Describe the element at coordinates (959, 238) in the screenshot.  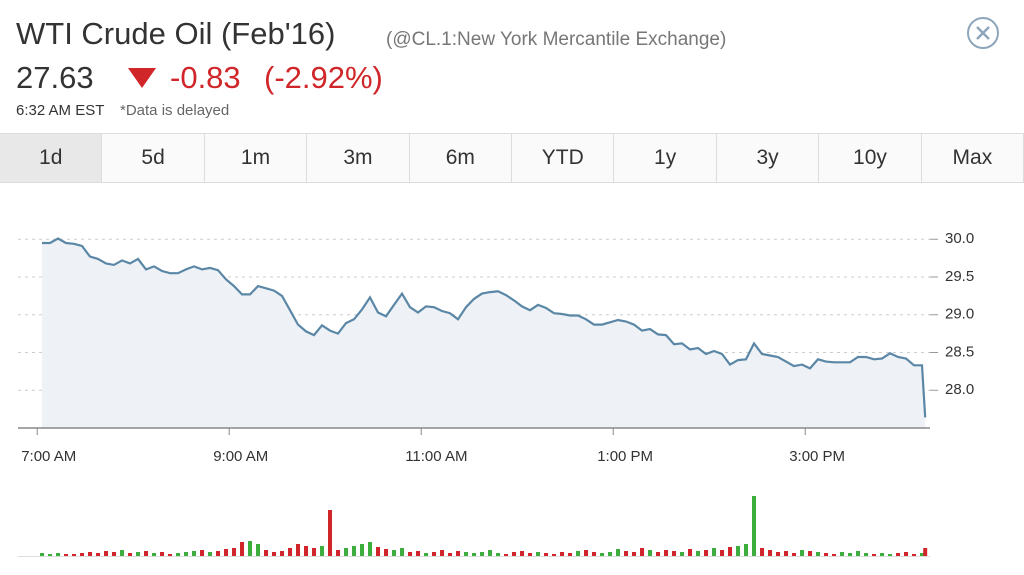
I see `y-tick-label: 30.0` at that location.